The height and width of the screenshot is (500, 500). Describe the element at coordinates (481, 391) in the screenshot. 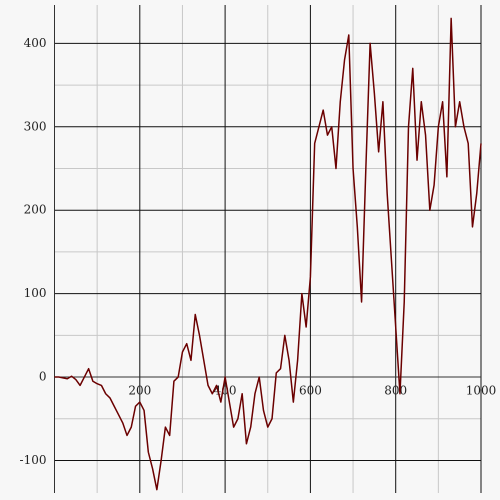

I see `x-tick-label: 1000` at that location.